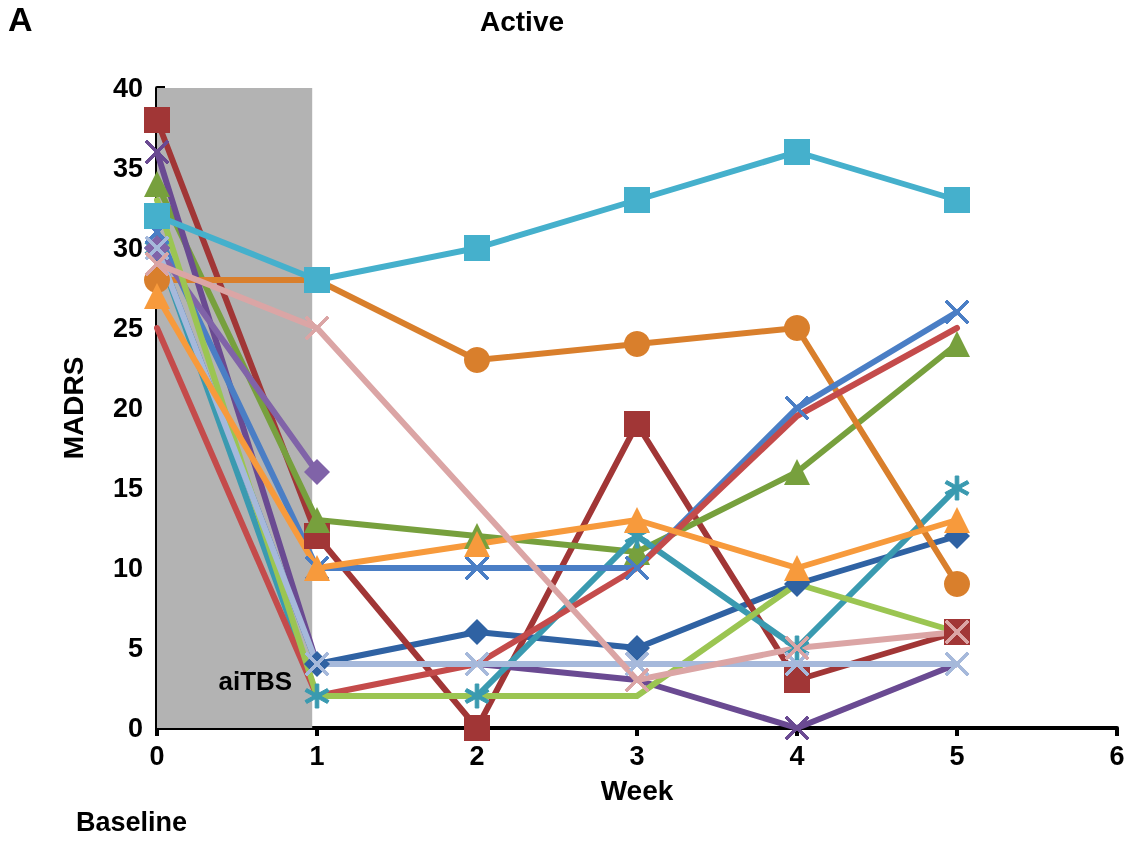 Image resolution: width=1130 pixels, height=846 pixels. I want to click on y-tick-label: 10, so click(127, 568).